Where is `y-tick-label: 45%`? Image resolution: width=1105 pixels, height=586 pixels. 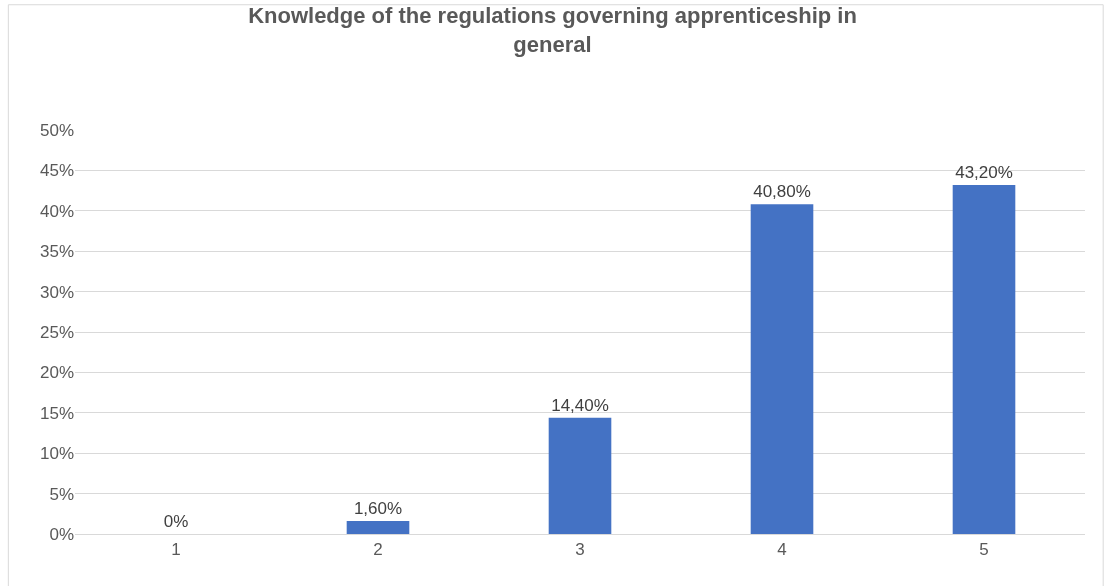 y-tick-label: 45% is located at coordinates (56, 171).